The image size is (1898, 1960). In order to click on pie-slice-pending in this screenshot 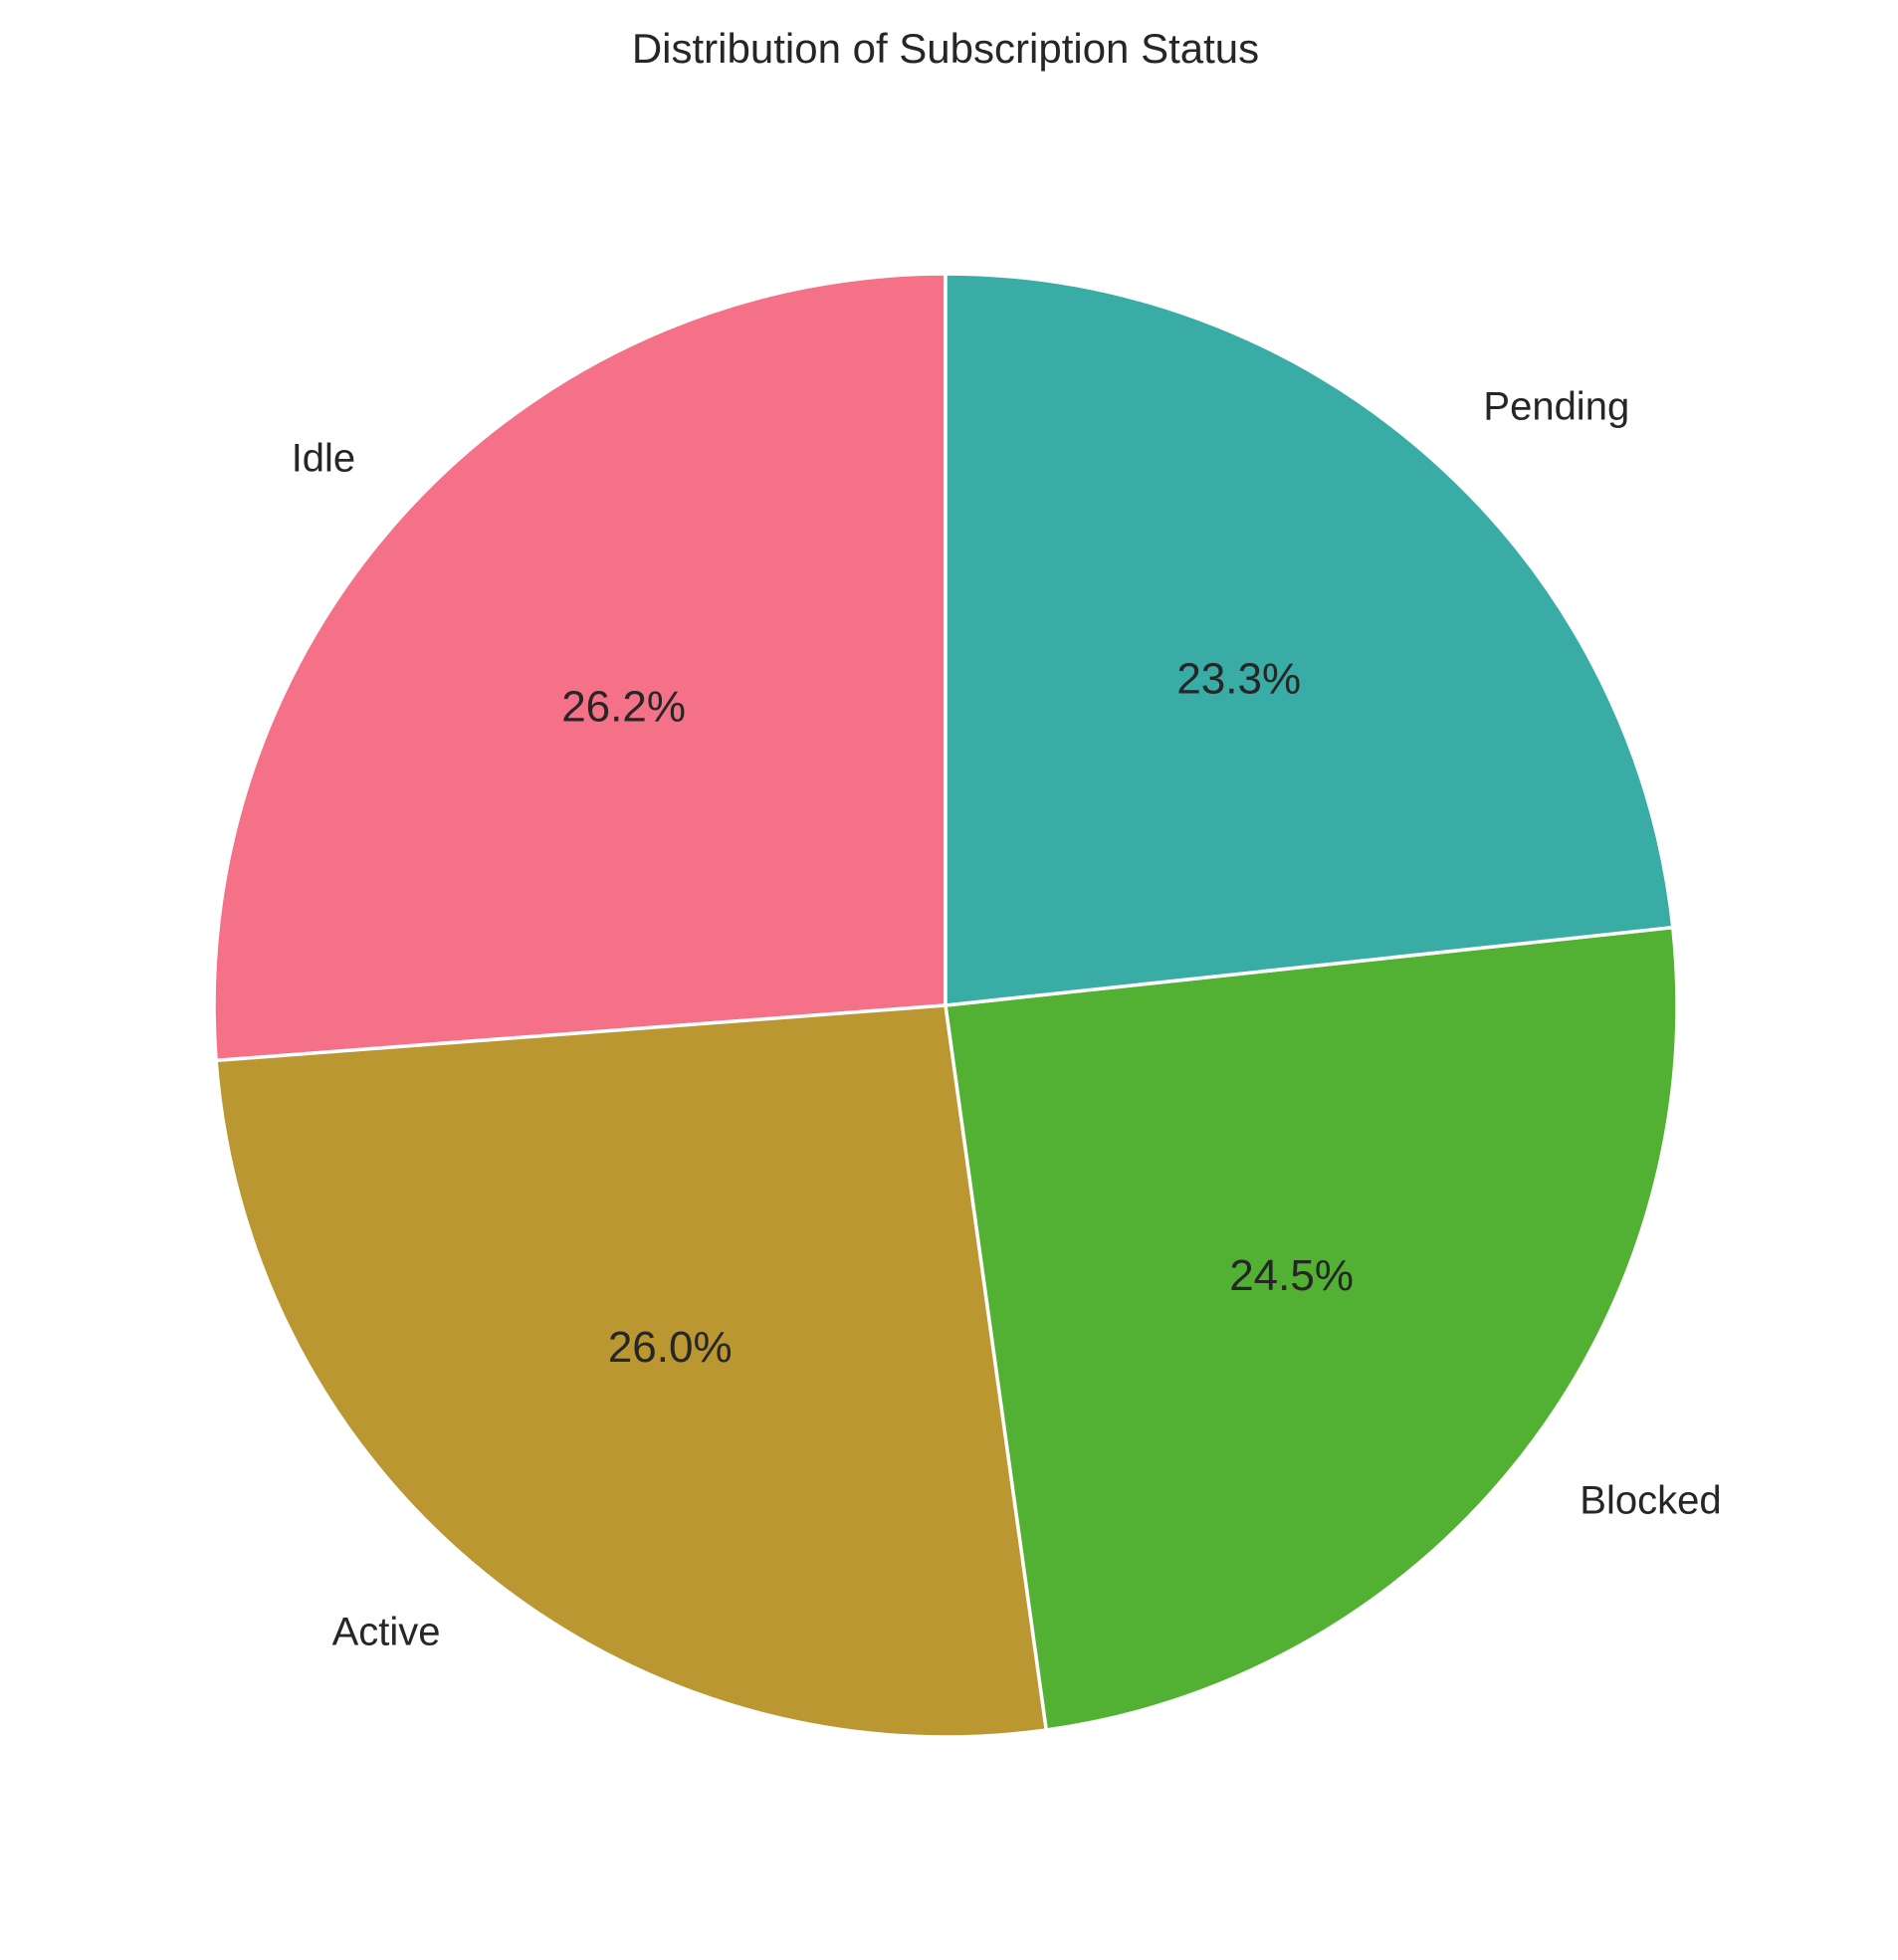, I will do `click(1310, 639)`.